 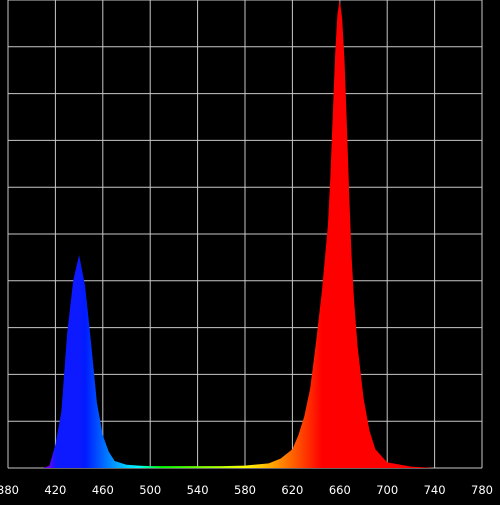 What do you see at coordinates (150, 490) in the screenshot?
I see `x-tick-label: 500` at bounding box center [150, 490].